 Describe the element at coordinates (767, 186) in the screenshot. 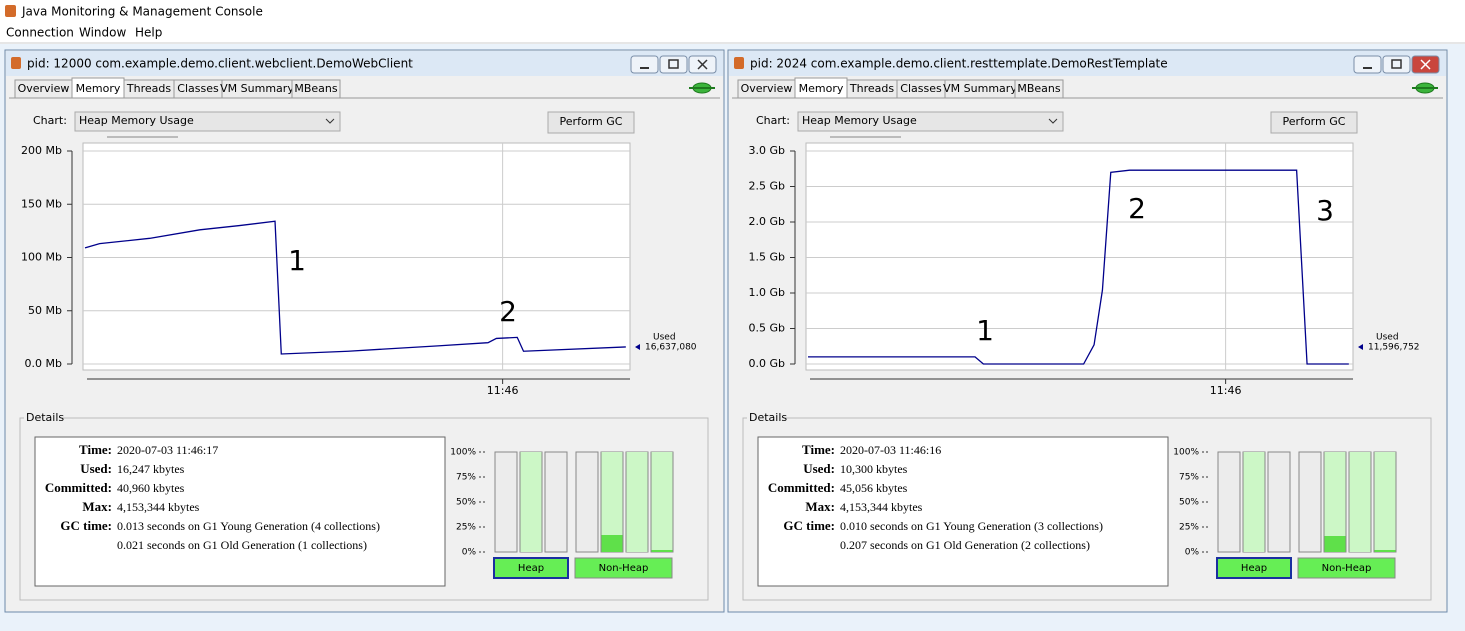

I see `y-tick-label: 2.5 Gb` at that location.